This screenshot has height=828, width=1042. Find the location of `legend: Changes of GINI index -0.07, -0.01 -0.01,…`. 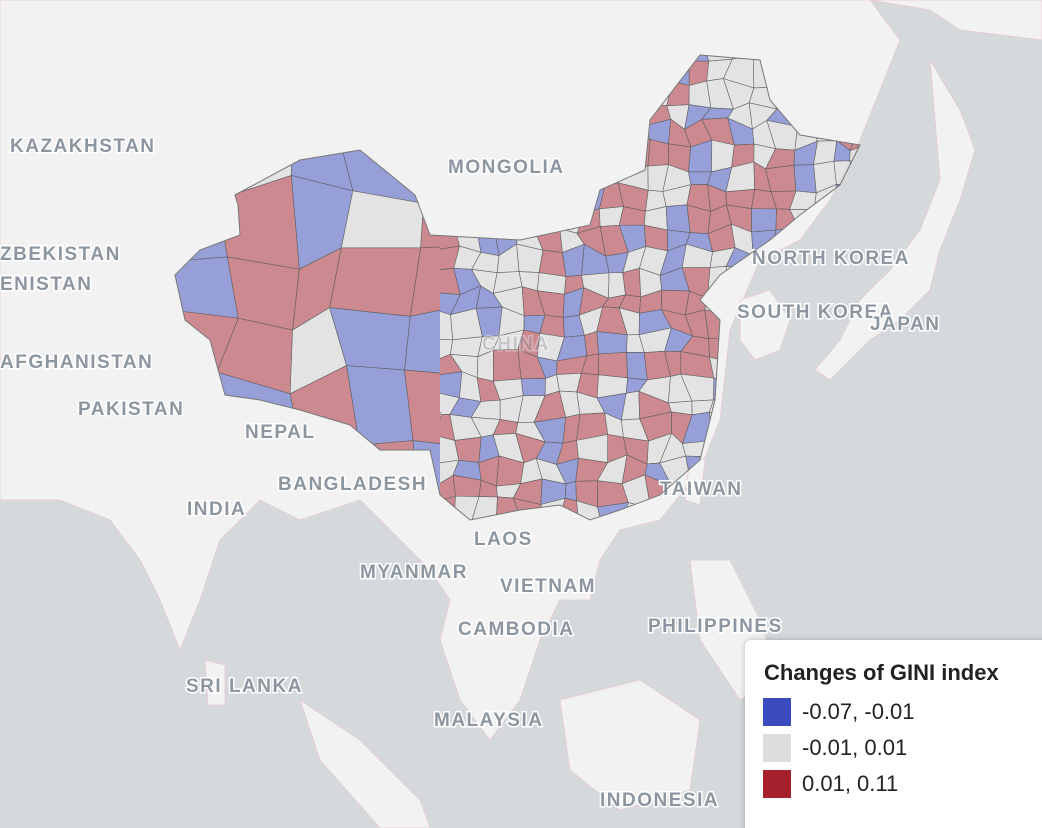

legend: Changes of GINI index -0.07, -0.01 -0.01,… is located at coordinates (893, 734).